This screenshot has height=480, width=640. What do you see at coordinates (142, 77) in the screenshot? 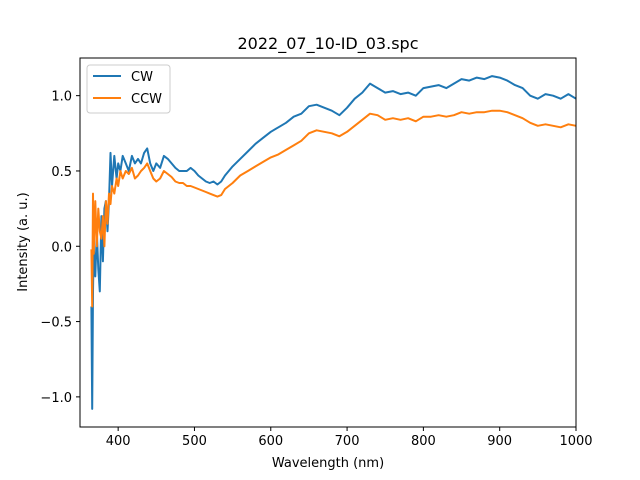
I see `legend-label-cw: CW` at bounding box center [142, 77].